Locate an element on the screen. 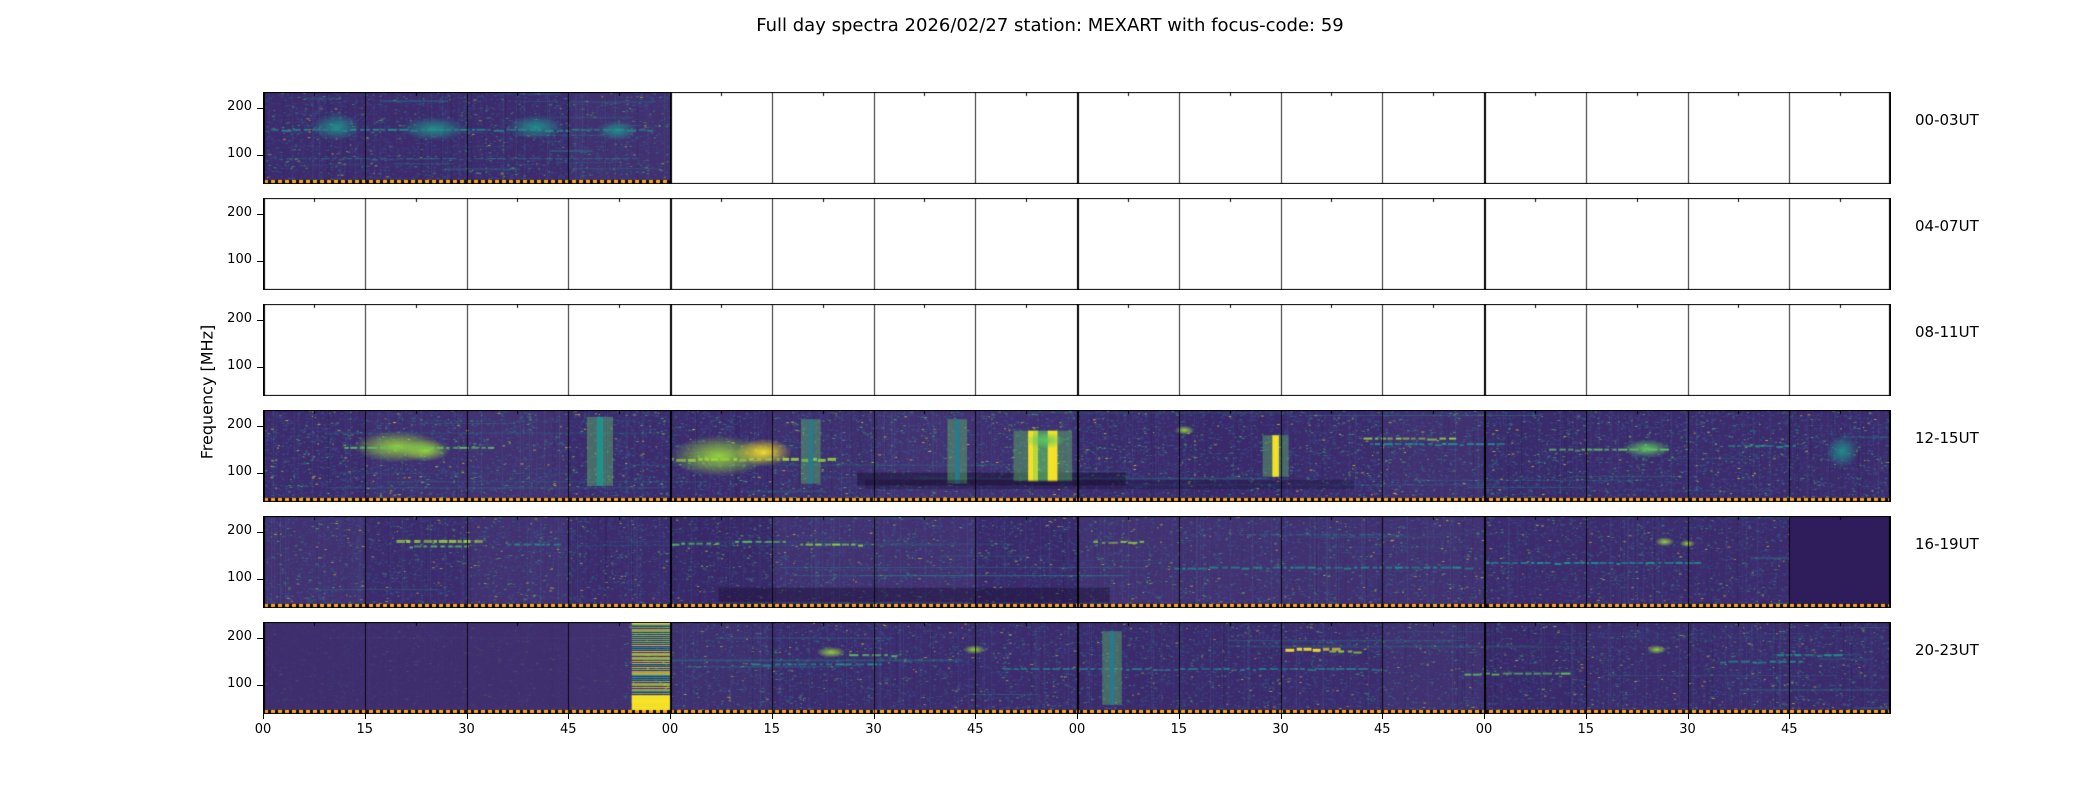 The width and height of the screenshot is (2100, 800). row-label: 08-11UT is located at coordinates (1947, 332).